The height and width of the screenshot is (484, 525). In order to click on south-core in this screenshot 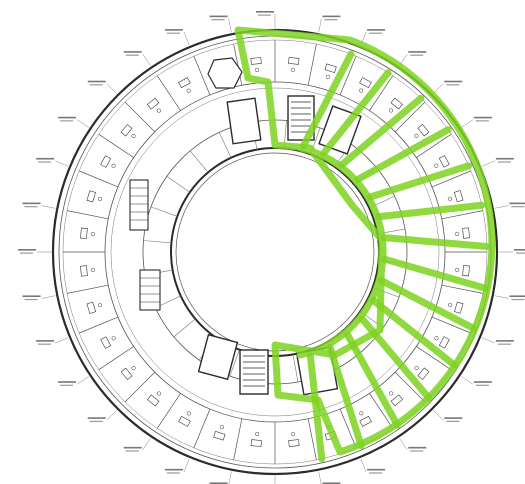, I will do `click(268, 364)`.